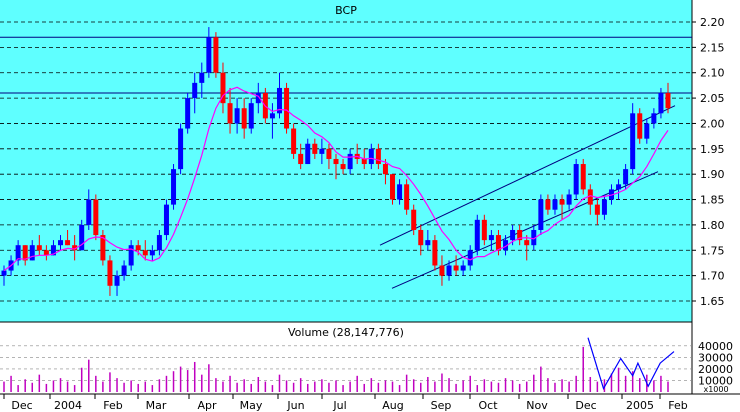  I want to click on y-tick-label: 1.70, so click(712, 276).